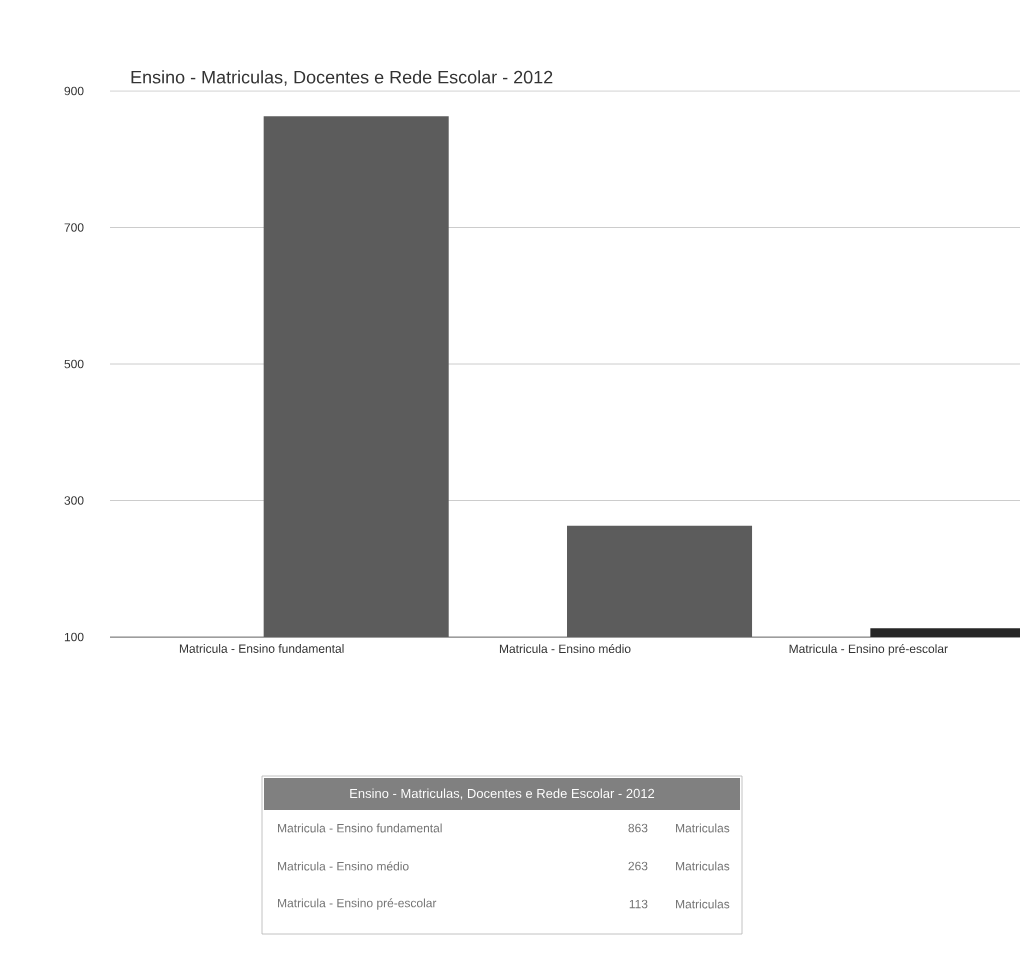 The height and width of the screenshot is (955, 1020). I want to click on text: 863, so click(638, 828).